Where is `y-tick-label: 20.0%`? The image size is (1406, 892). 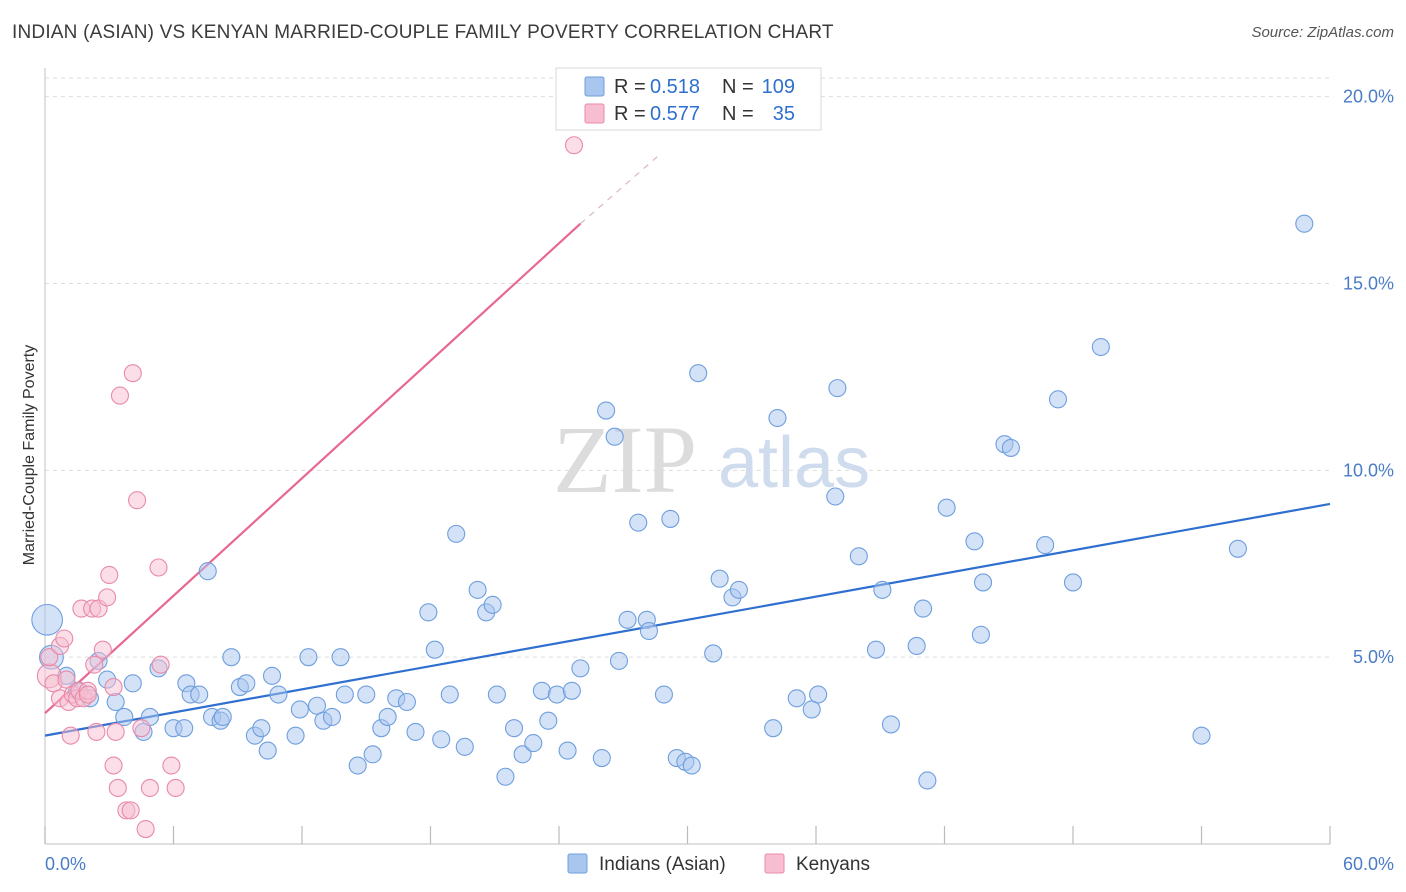
y-tick-label: 20.0% is located at coordinates (1368, 97).